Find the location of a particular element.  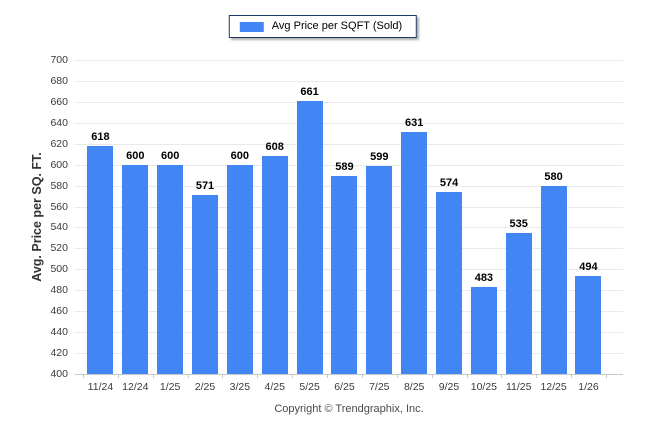

bar-value-label: 589 is located at coordinates (344, 167).